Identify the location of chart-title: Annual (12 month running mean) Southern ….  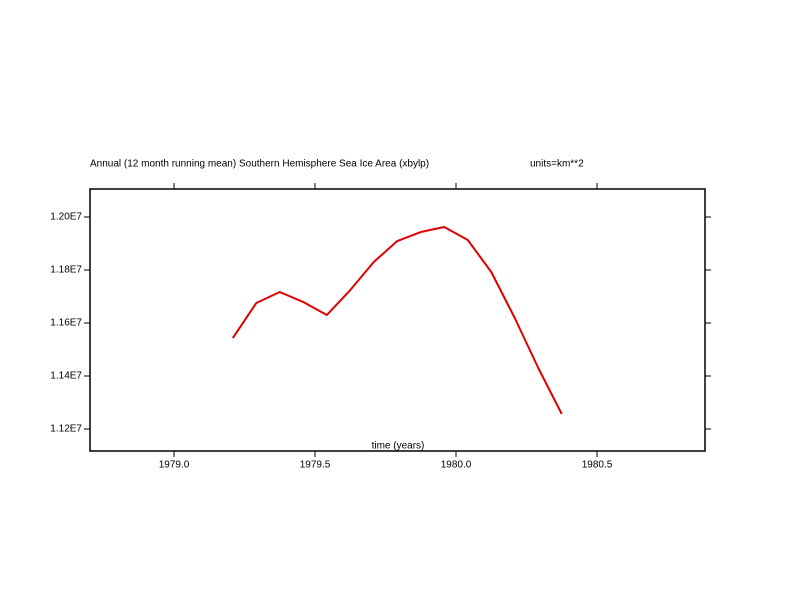
(259, 164).